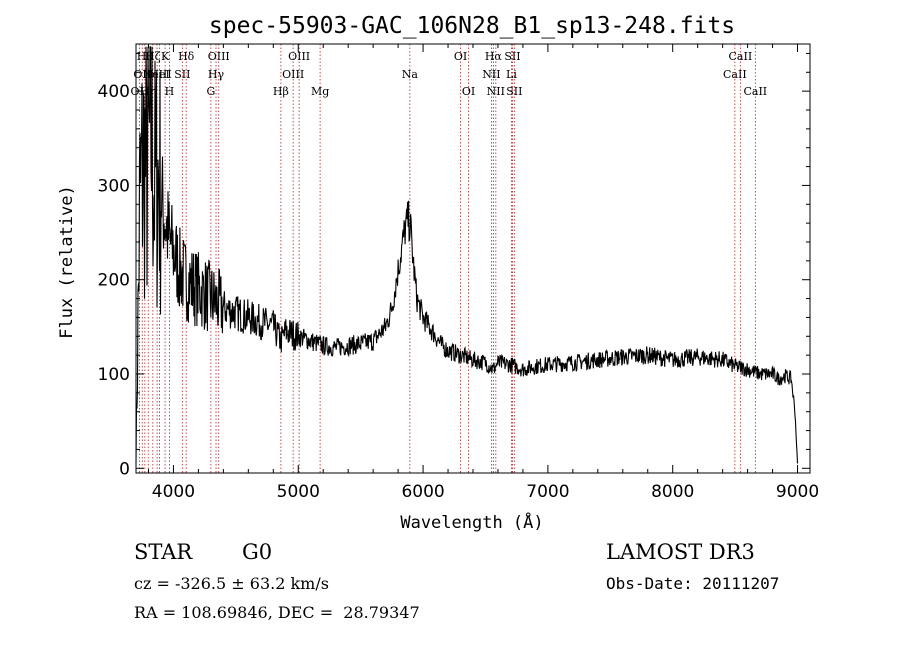  I want to click on line-marker-label-25: SII, so click(512, 56).